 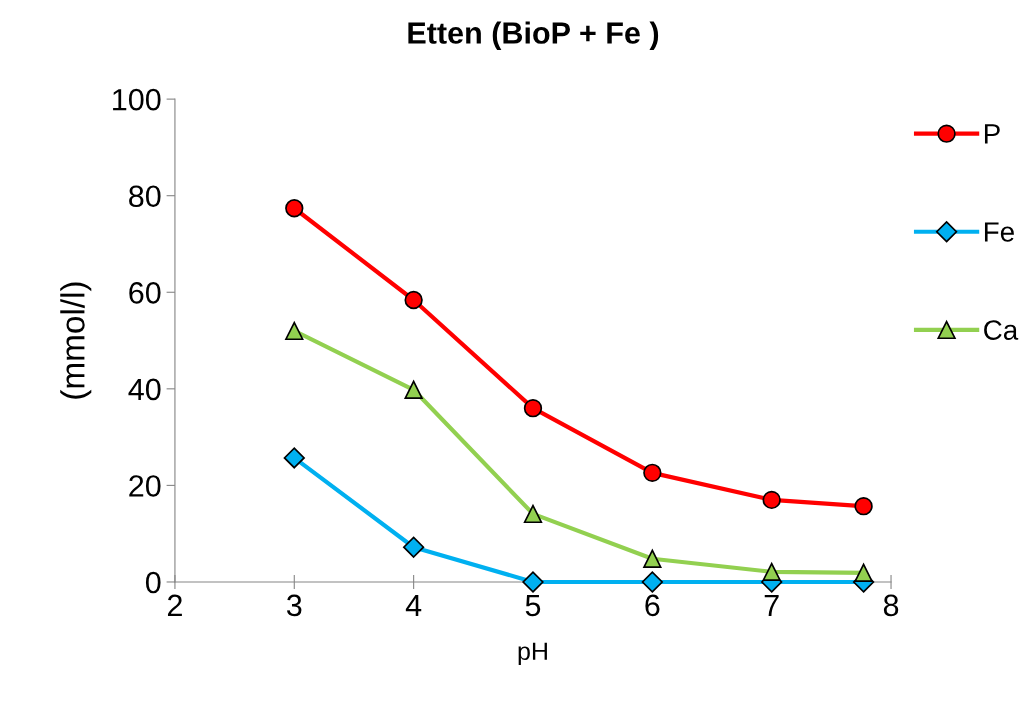 What do you see at coordinates (533, 35) in the screenshot?
I see `chart-title: Etten (BioP + Fe )` at bounding box center [533, 35].